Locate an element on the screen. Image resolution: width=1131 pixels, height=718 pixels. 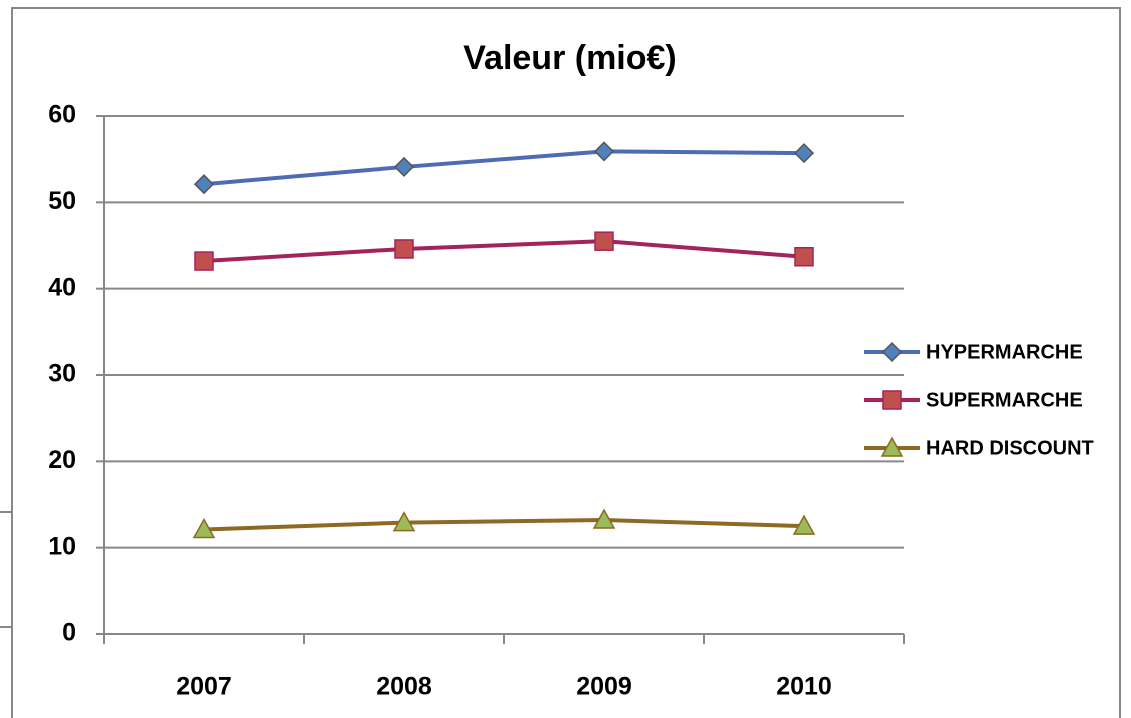
y-tick-label: 40 is located at coordinates (62, 287).